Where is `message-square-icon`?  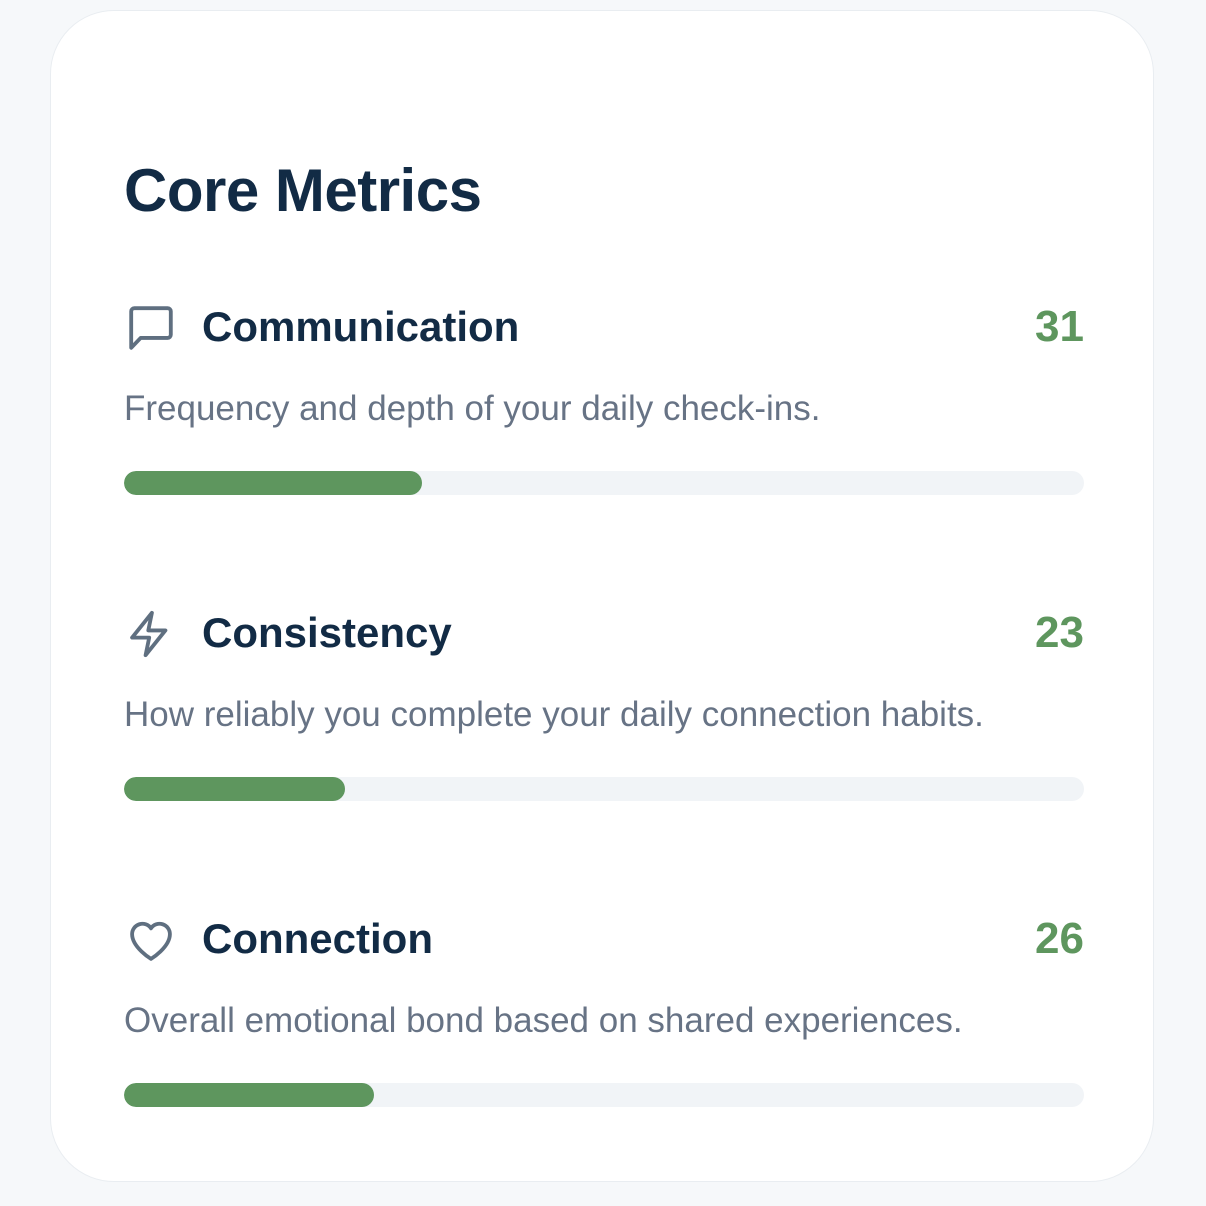 message-square-icon is located at coordinates (151, 328).